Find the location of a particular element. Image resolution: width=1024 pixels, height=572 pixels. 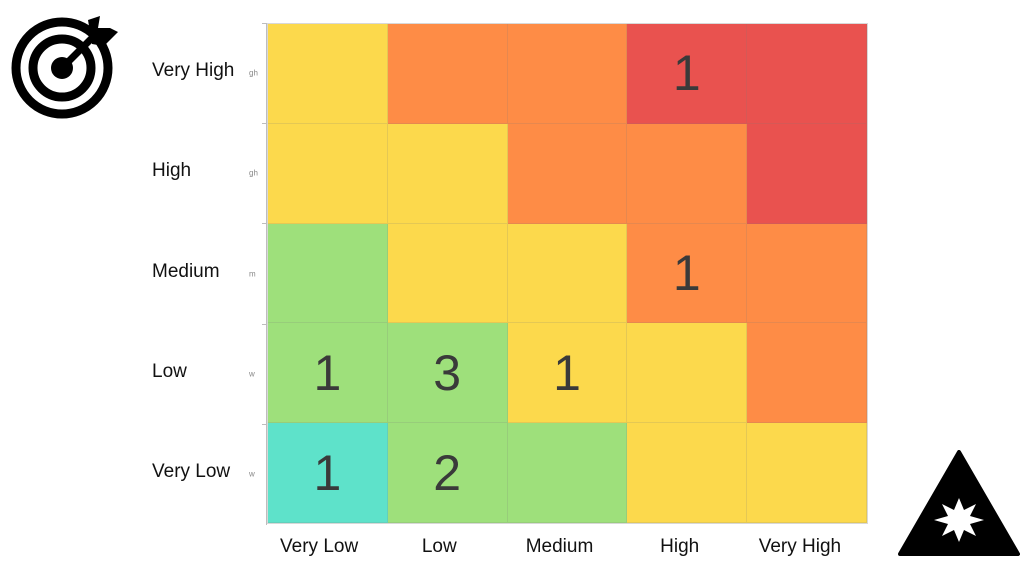

x-axis-label: High is located at coordinates (680, 546).